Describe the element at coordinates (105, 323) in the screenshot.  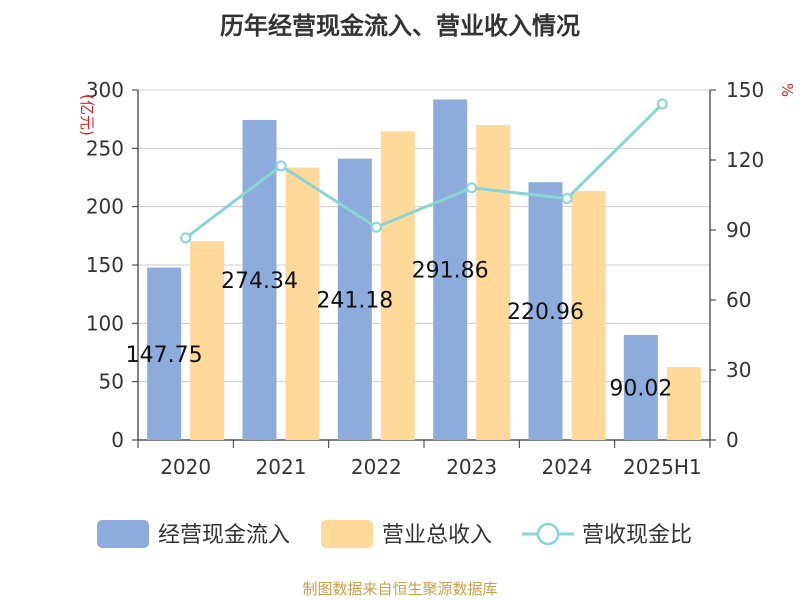
I see `y-left-tick-label: 100` at that location.